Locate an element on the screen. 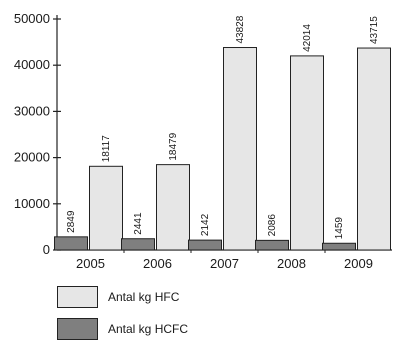 The height and width of the screenshot is (340, 394). data-label: 43828 is located at coordinates (240, 29).